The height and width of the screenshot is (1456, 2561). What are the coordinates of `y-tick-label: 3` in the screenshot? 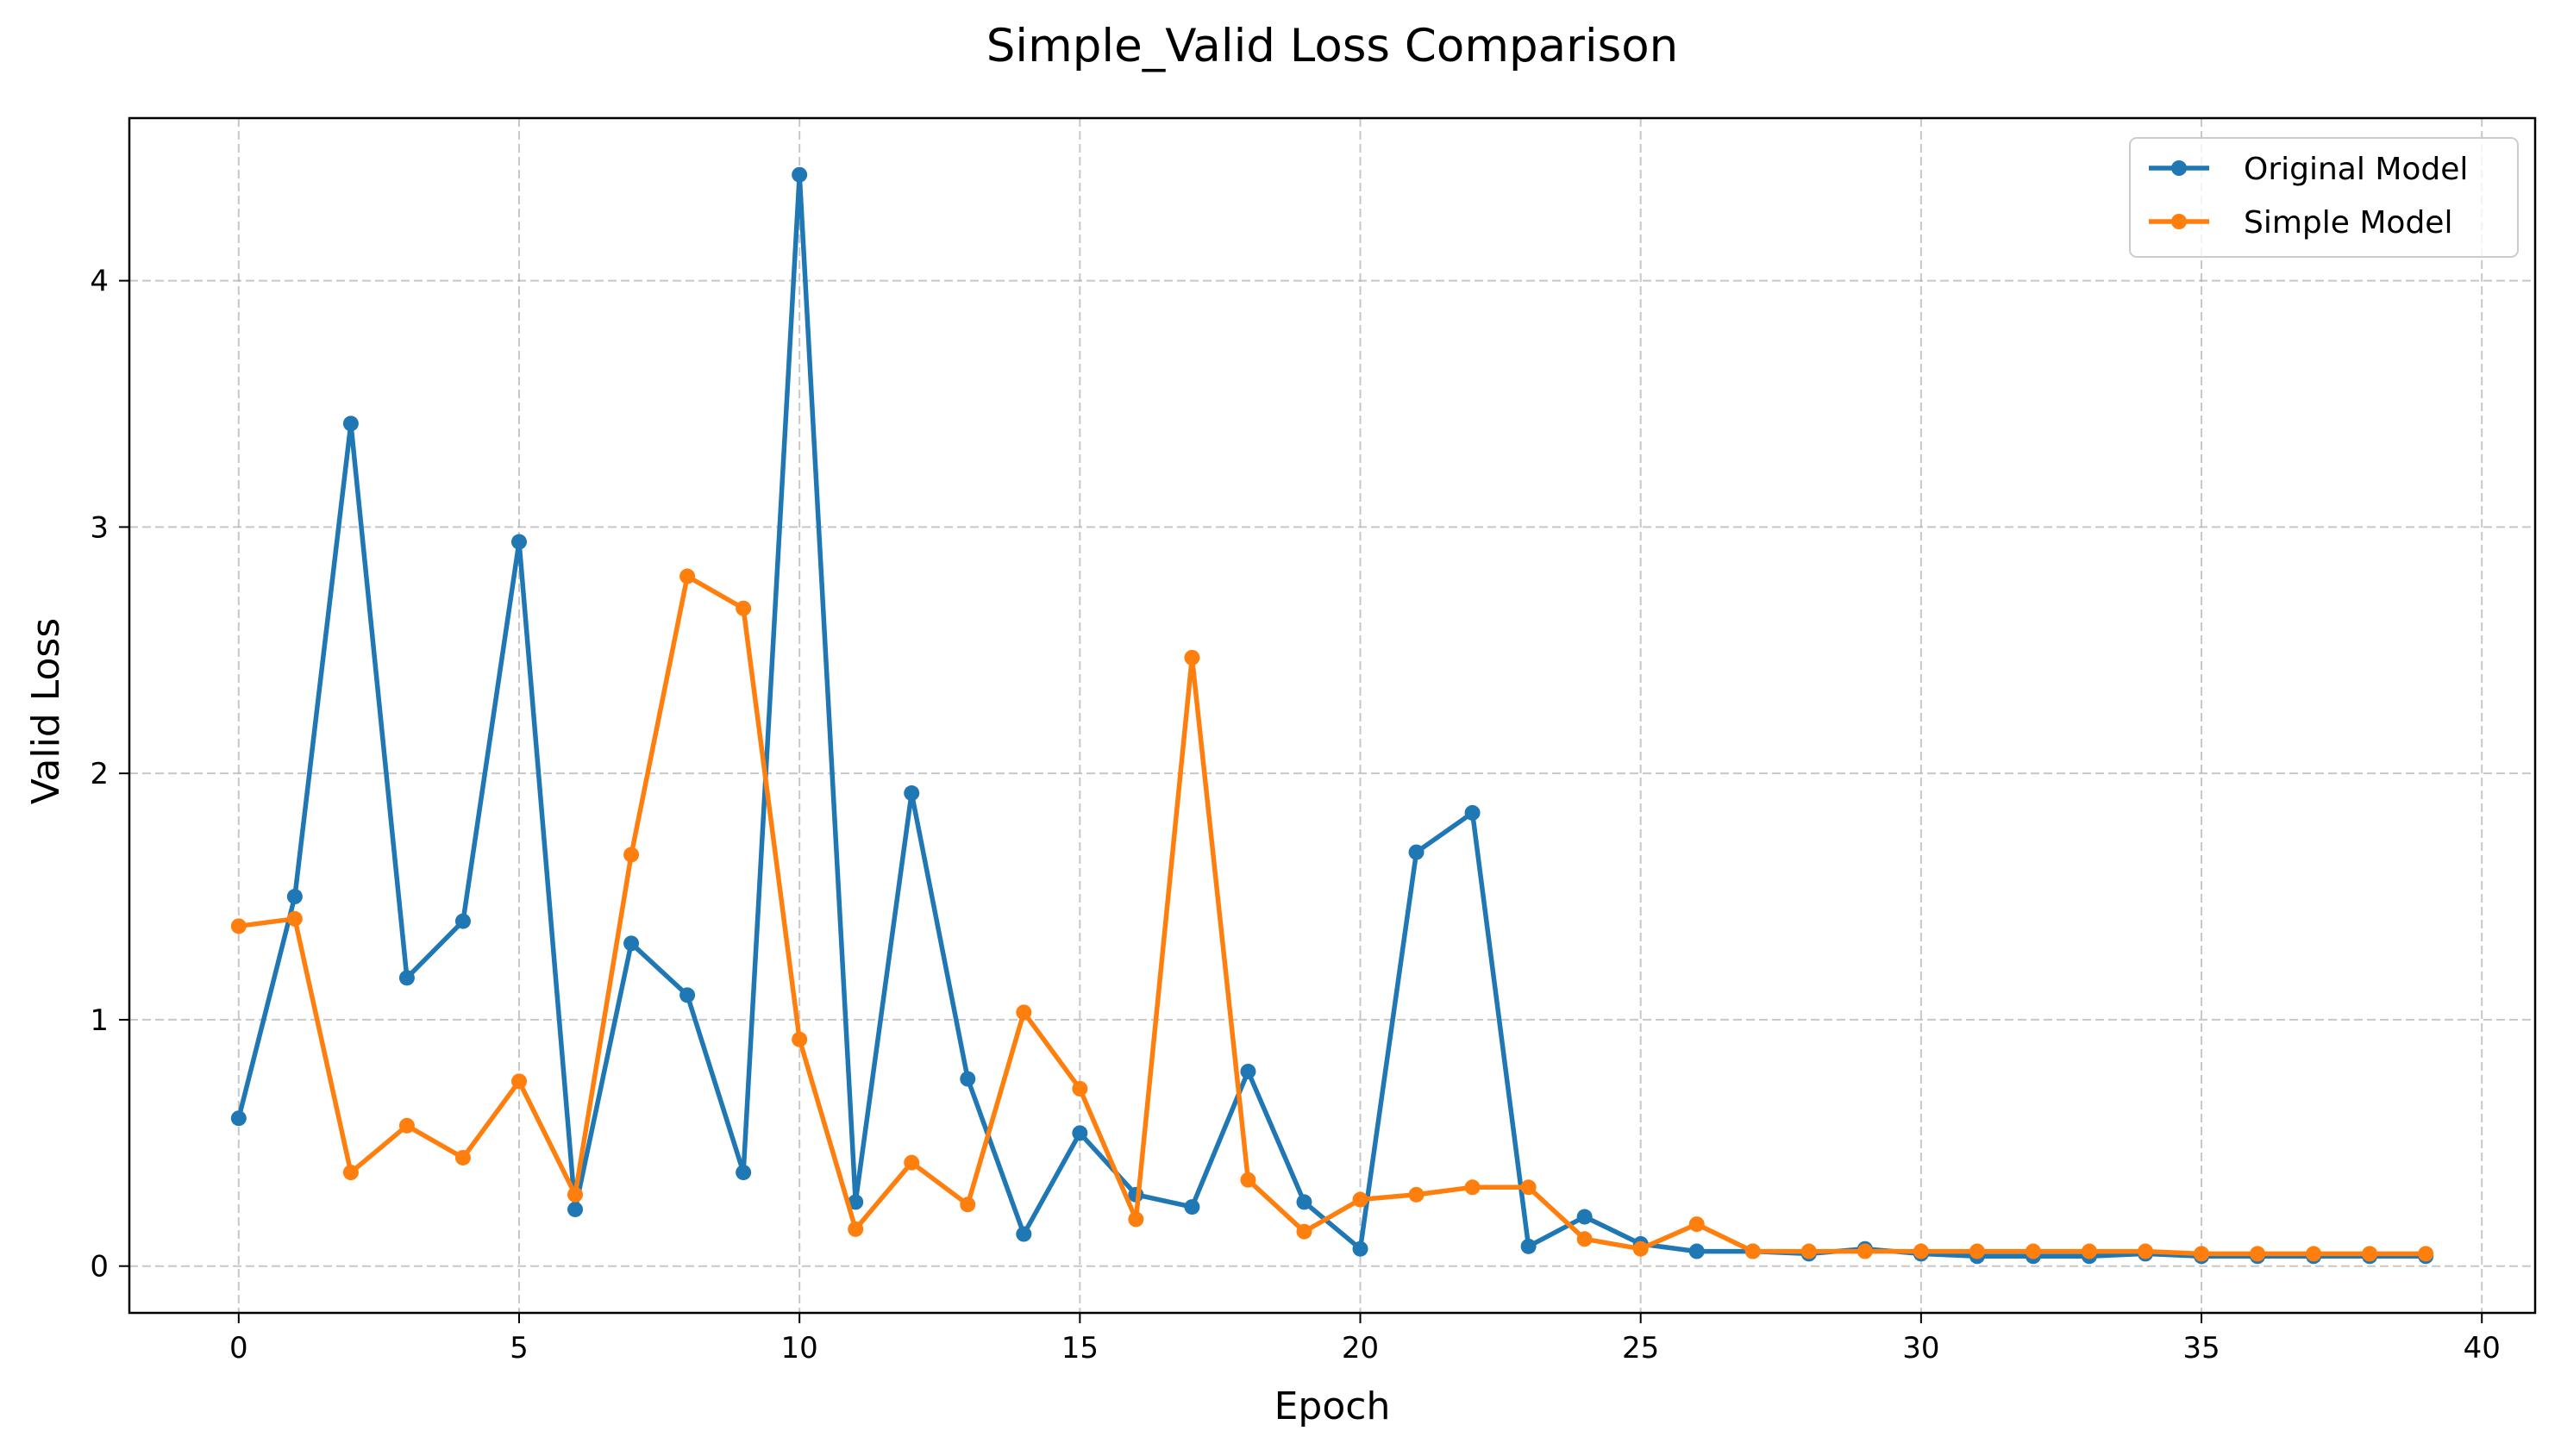 It's located at (100, 528).